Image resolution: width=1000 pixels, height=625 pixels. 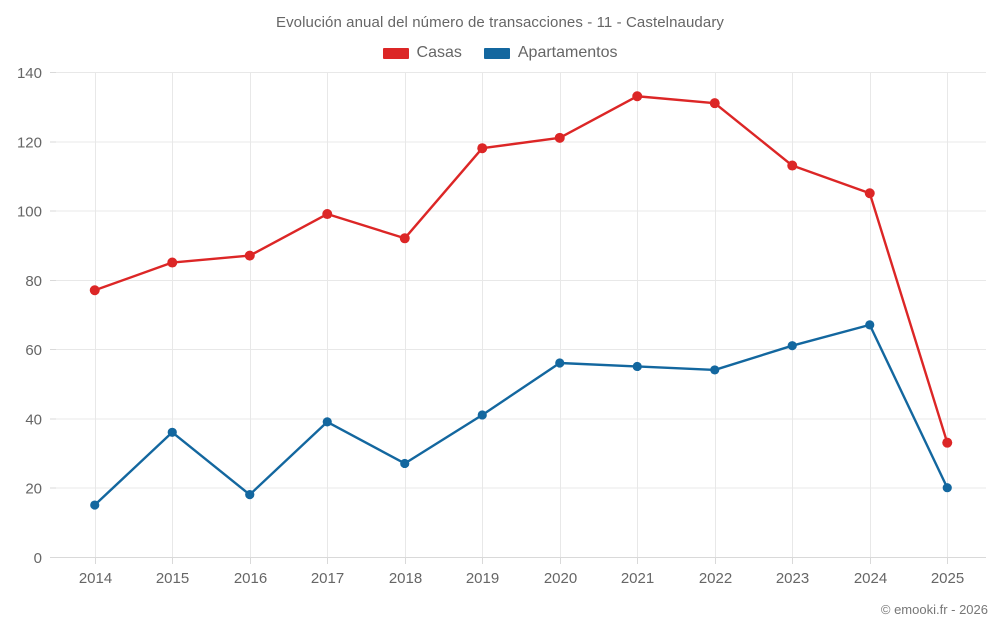 What do you see at coordinates (637, 96) in the screenshot?
I see `data-point: 2021 — Casas: 133` at bounding box center [637, 96].